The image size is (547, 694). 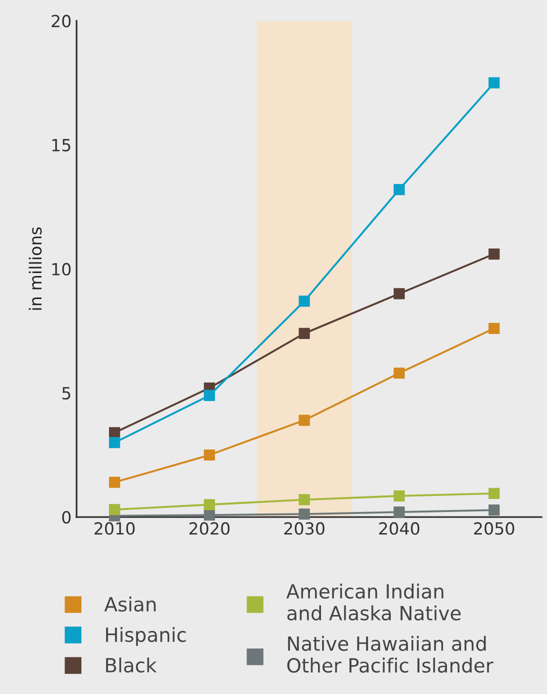 What do you see at coordinates (35, 268) in the screenshot?
I see `y-axis-title: in millions` at bounding box center [35, 268].